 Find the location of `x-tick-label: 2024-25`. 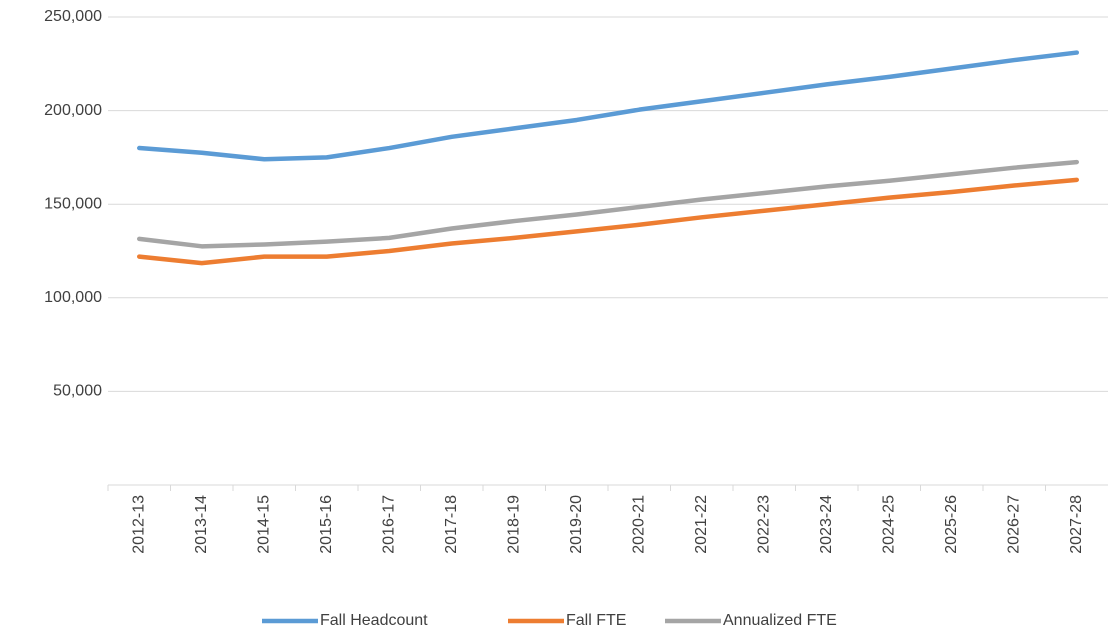

x-tick-label: 2024-25 is located at coordinates (888, 524).